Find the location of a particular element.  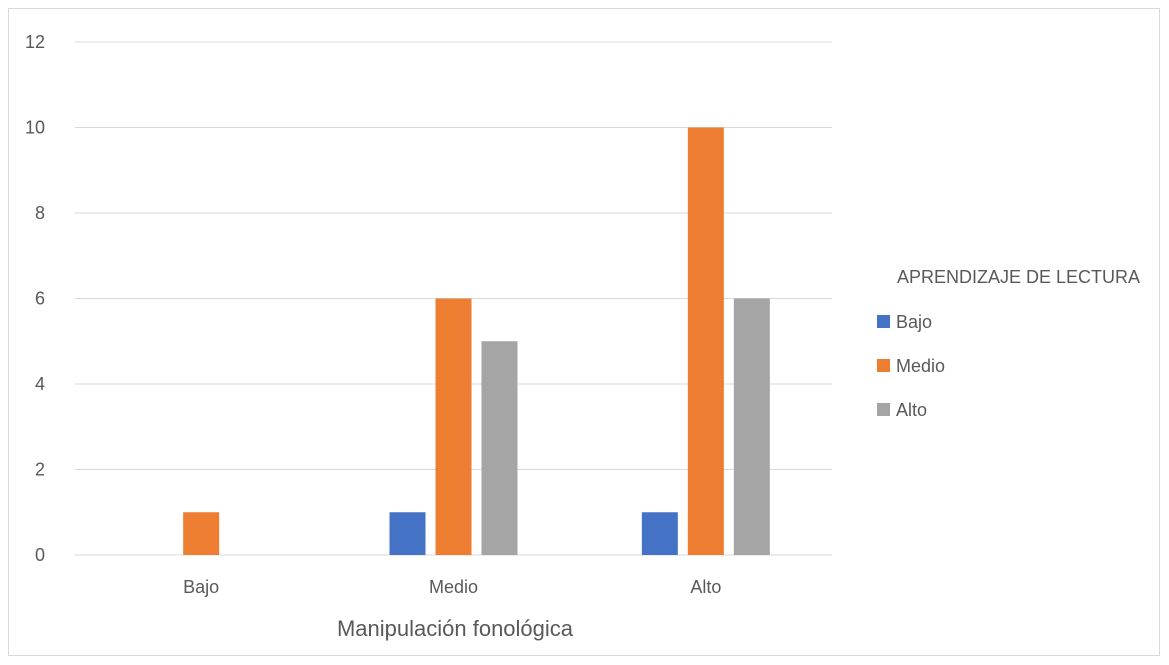

y-axis-tick-labels: 0 2 4 6 8 10 12 is located at coordinates (35, 298).